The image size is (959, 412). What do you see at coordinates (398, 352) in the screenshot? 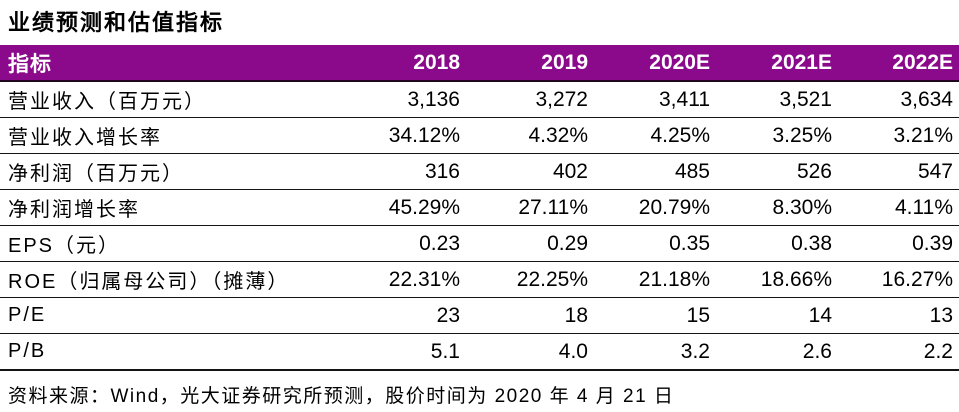
I see `value-cell: 5.1` at bounding box center [398, 352].